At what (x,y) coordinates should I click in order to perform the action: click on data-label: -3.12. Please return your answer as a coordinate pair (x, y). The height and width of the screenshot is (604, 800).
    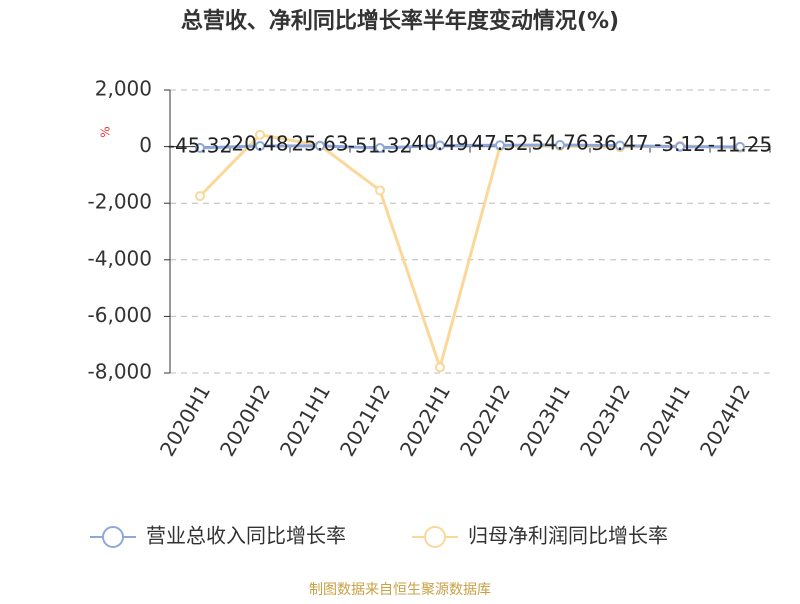
    Looking at the image, I should click on (680, 144).